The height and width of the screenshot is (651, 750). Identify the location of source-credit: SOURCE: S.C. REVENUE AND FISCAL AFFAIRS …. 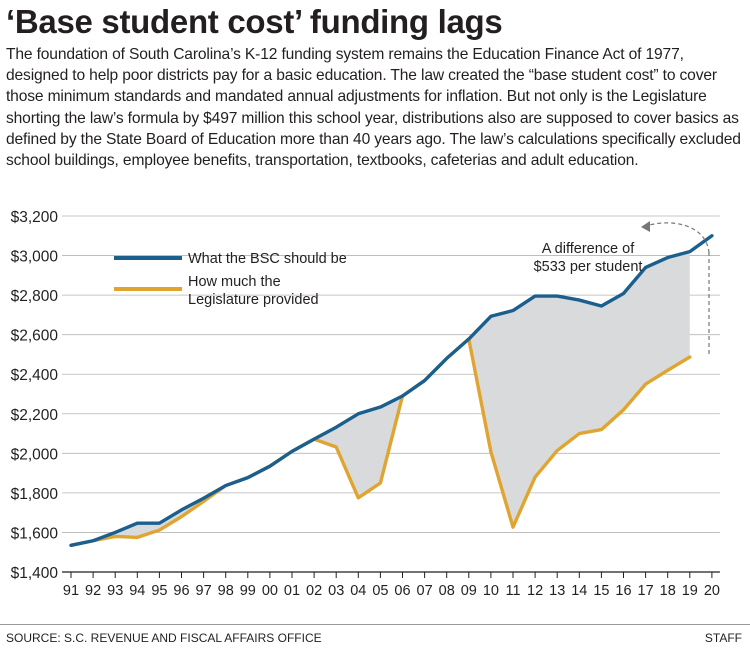
(164, 638).